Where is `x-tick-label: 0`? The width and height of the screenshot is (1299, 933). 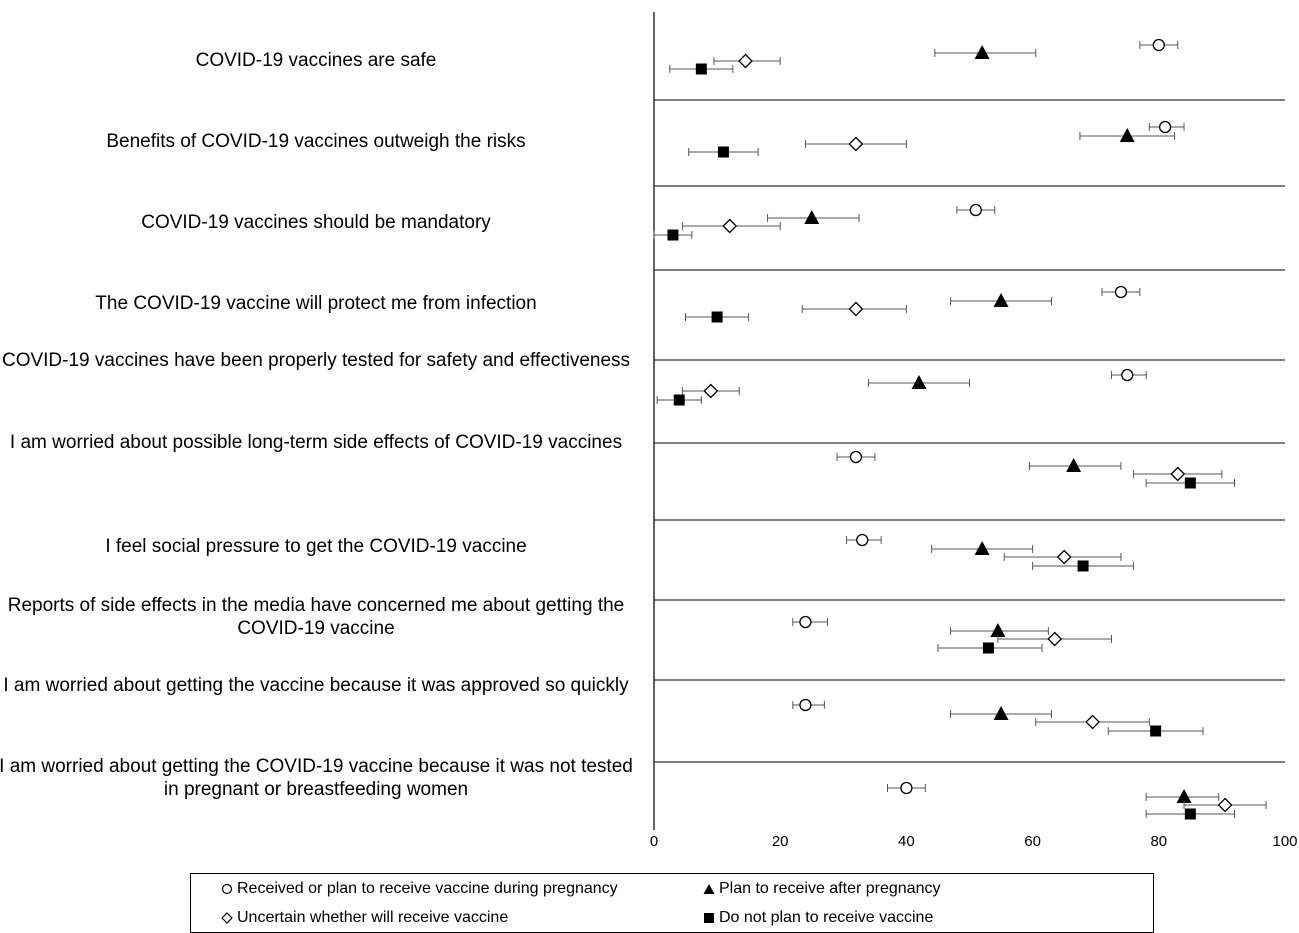 x-tick-label: 0 is located at coordinates (654, 841).